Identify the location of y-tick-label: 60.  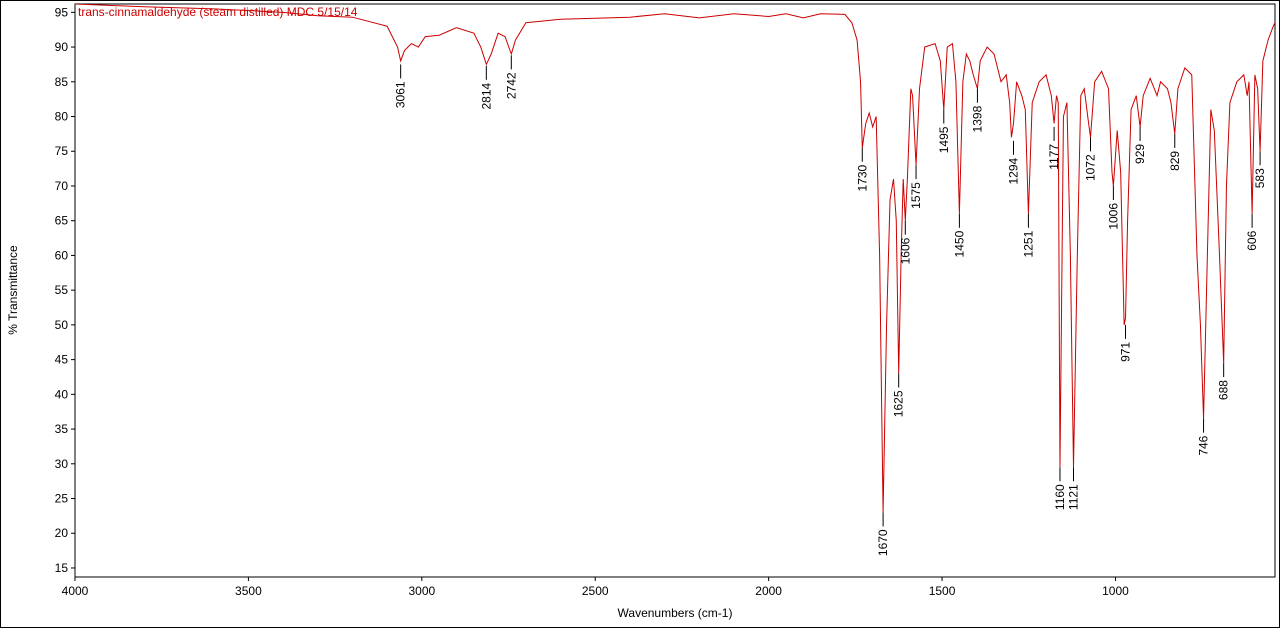
(62, 255).